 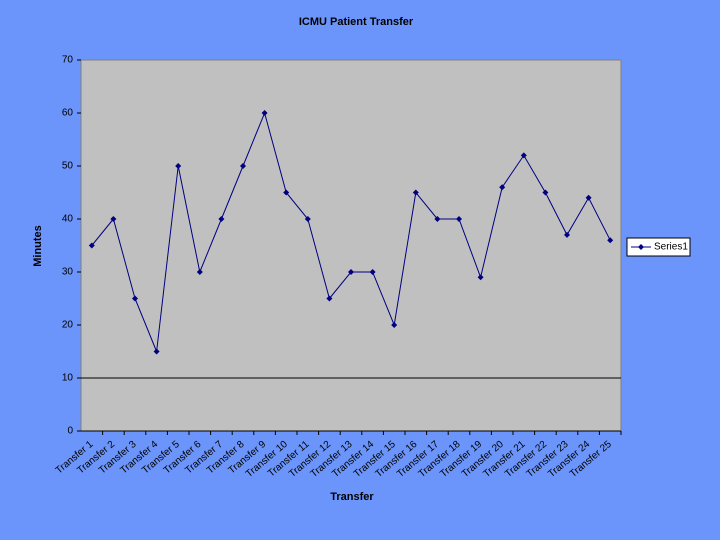 What do you see at coordinates (352, 497) in the screenshot?
I see `x-axis-title: Transfer` at bounding box center [352, 497].